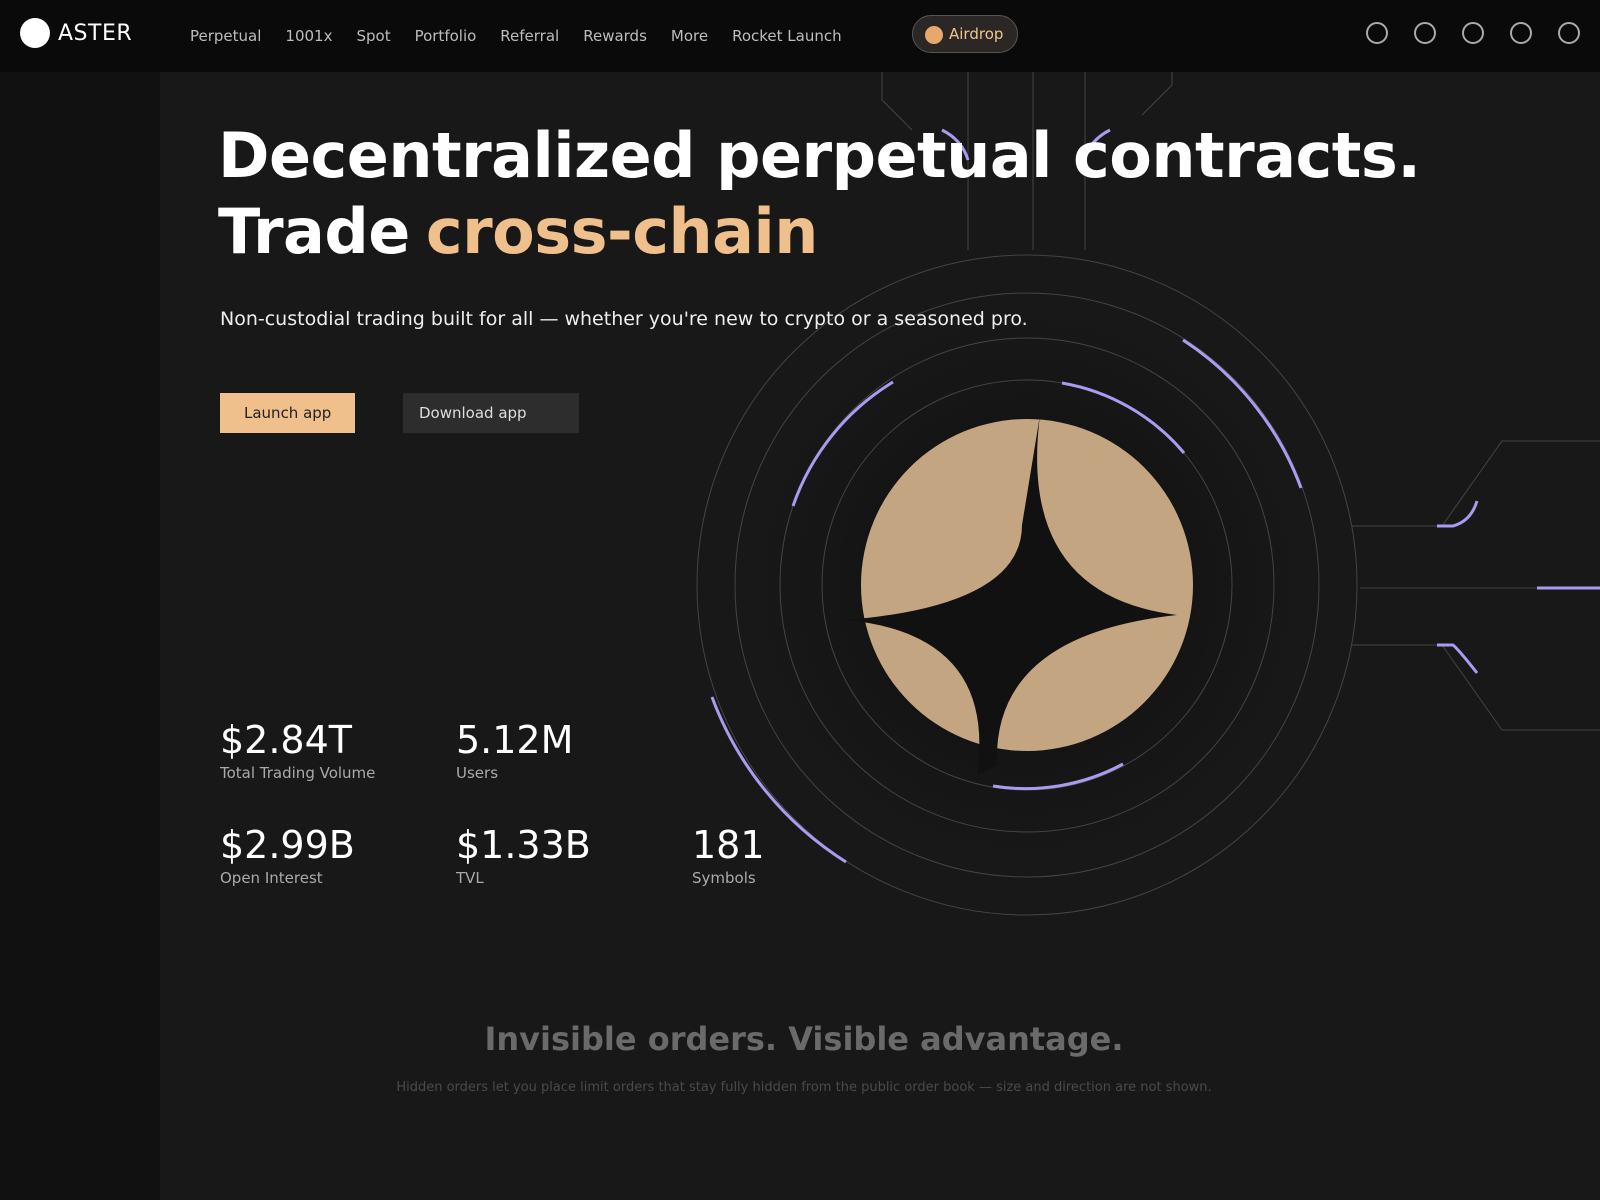 Image resolution: width=1600 pixels, height=1200 pixels. Describe the element at coordinates (477, 773) in the screenshot. I see `stat-label: Users` at that location.